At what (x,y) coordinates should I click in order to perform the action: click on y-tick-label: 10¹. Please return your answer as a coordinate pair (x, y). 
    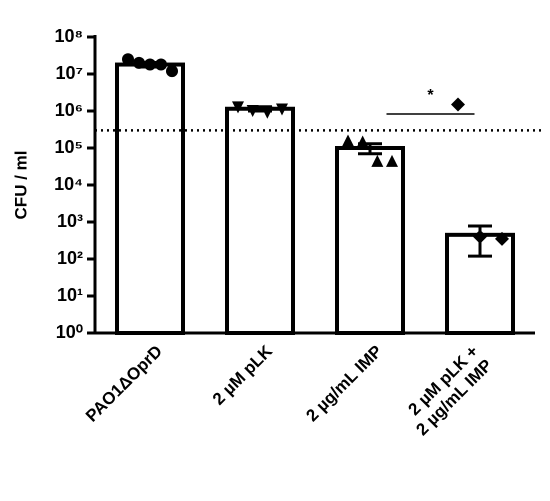
    Looking at the image, I should click on (70, 295).